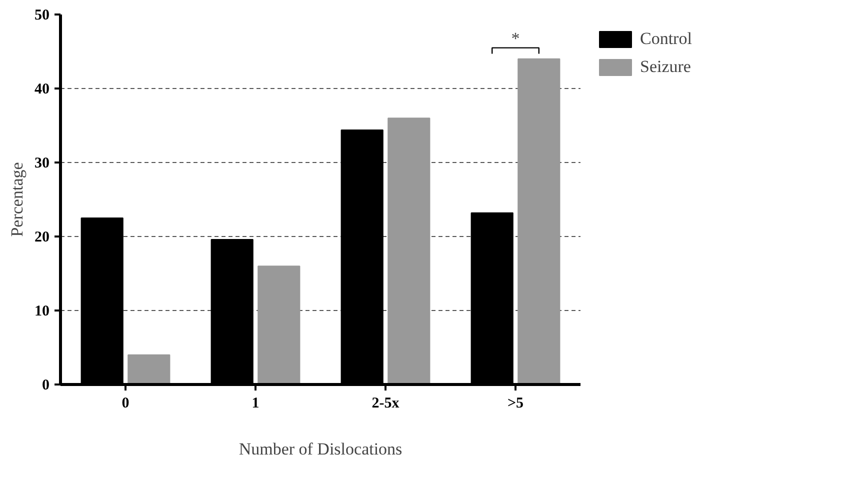  I want to click on annotation: *, so click(515, 38).